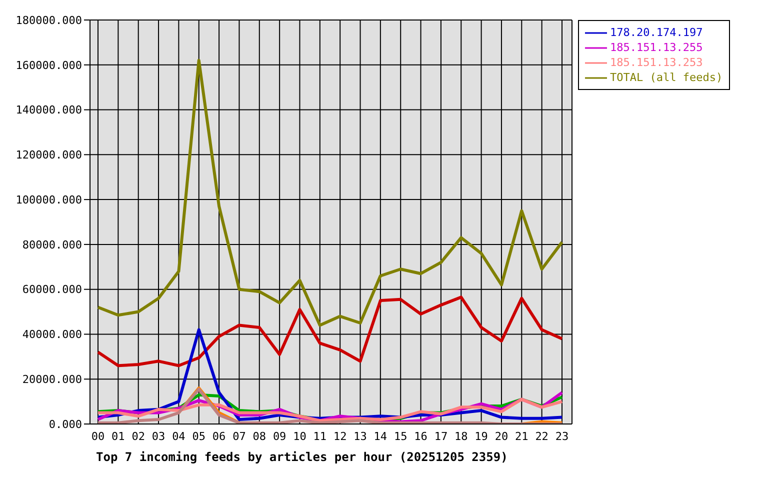 The height and width of the screenshot is (480, 780). What do you see at coordinates (666, 77) in the screenshot?
I see `legend-label: TOTAL (all feeds)` at bounding box center [666, 77].